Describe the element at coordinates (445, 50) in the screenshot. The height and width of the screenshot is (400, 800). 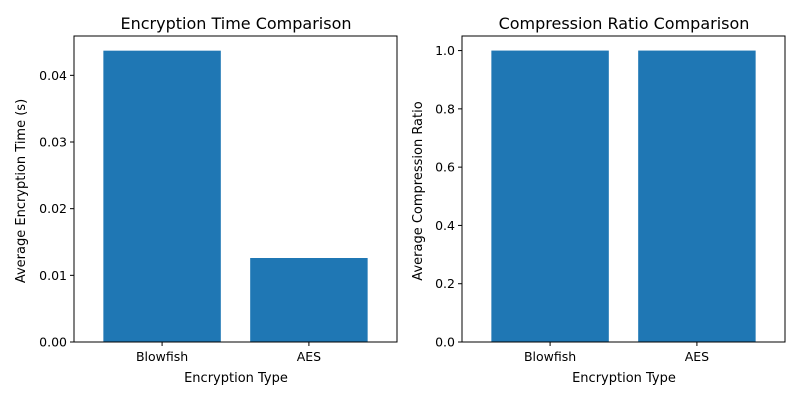
I see `y-tick-label: 1.0` at that location.